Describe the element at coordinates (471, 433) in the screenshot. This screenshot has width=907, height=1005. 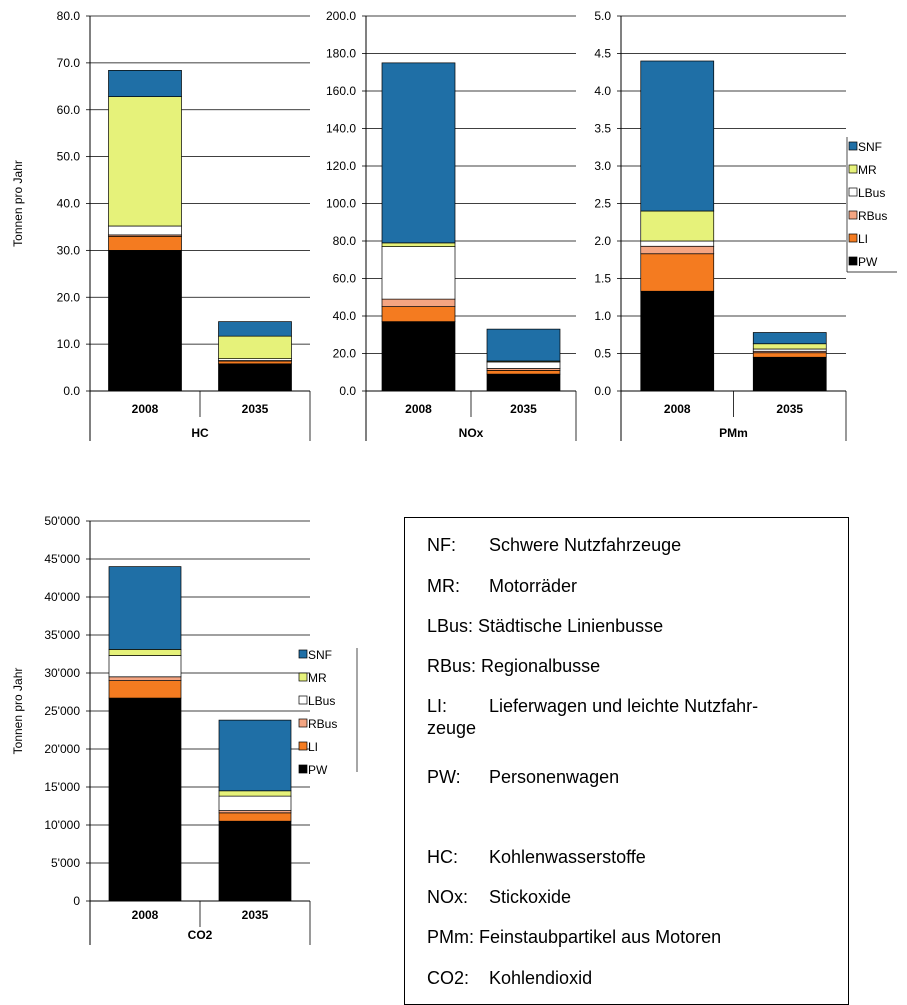
I see `group-label: NOx` at that location.